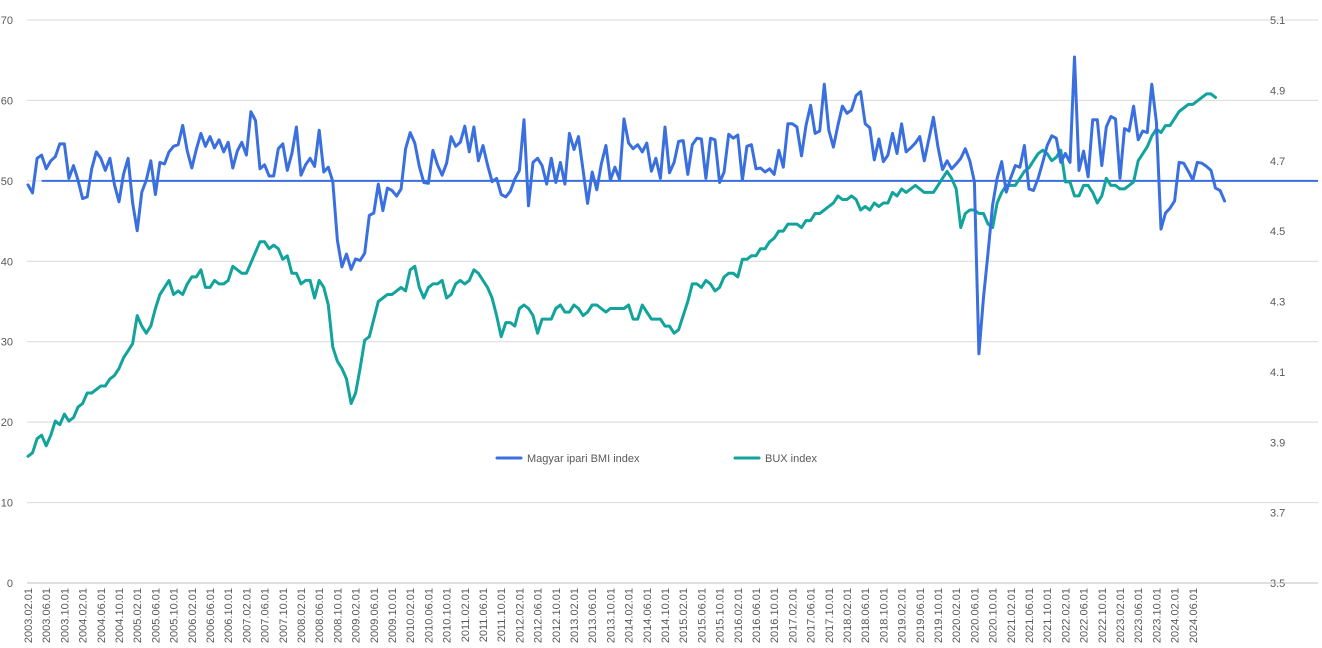 This screenshot has height=648, width=1322. What do you see at coordinates (1085, 615) in the screenshot?
I see `x-tick-label: 2022.06.01` at bounding box center [1085, 615].